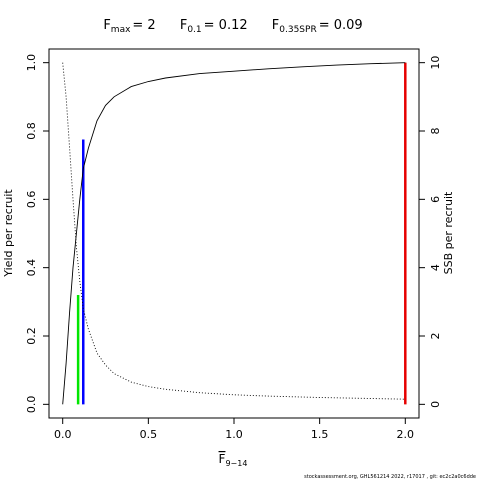 This screenshot has height=480, width=480. Describe the element at coordinates (194, 30) in the screenshot. I see `title-f01-sub: 0.1` at that location.